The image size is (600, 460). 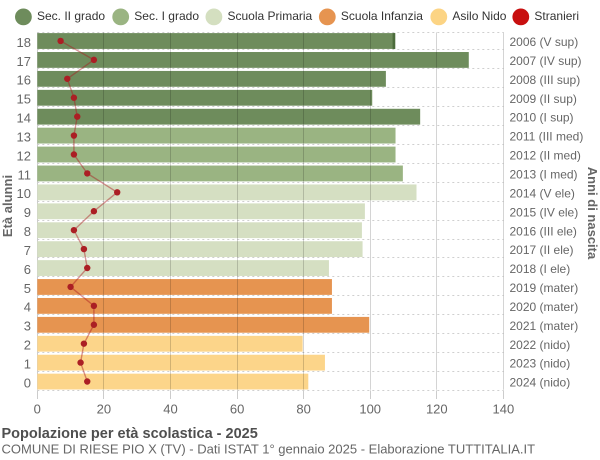 What do you see at coordinates (24, 61) in the screenshot?
I see `svg-text: 17` at bounding box center [24, 61].